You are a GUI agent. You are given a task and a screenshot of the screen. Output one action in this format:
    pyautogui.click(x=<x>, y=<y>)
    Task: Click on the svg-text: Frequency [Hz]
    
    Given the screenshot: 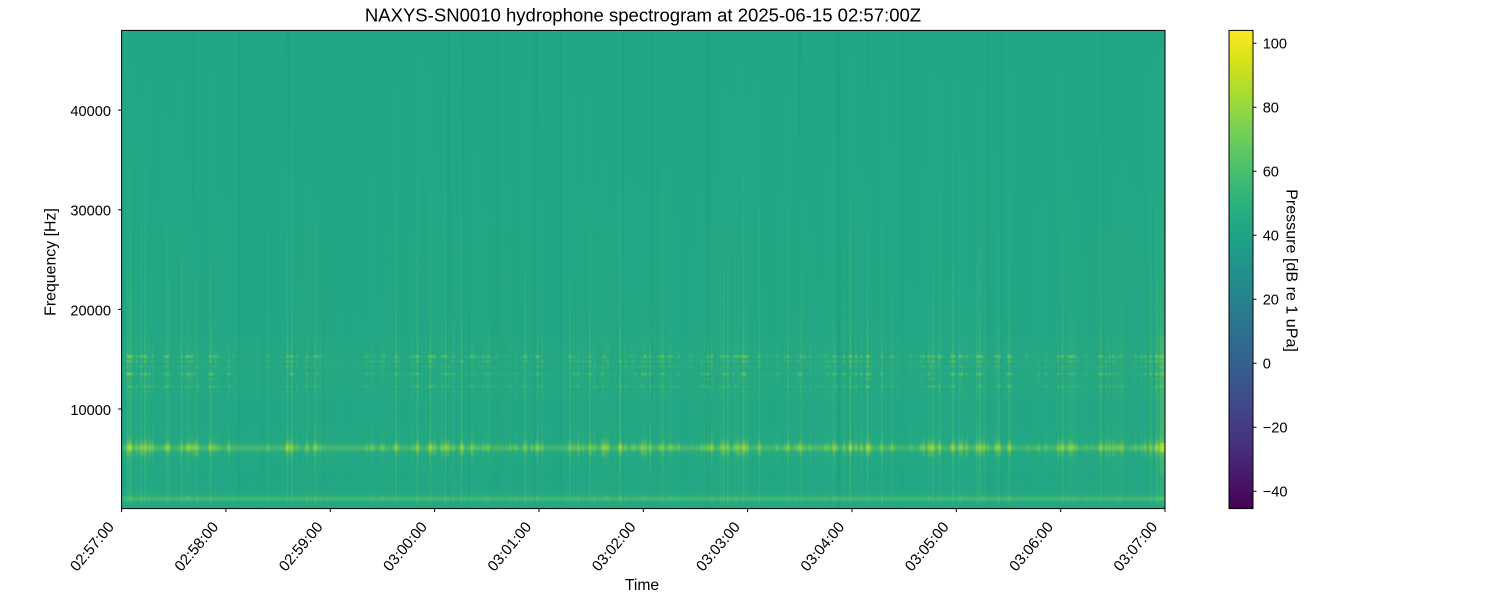 What is the action you would take?
    pyautogui.click(x=50, y=262)
    